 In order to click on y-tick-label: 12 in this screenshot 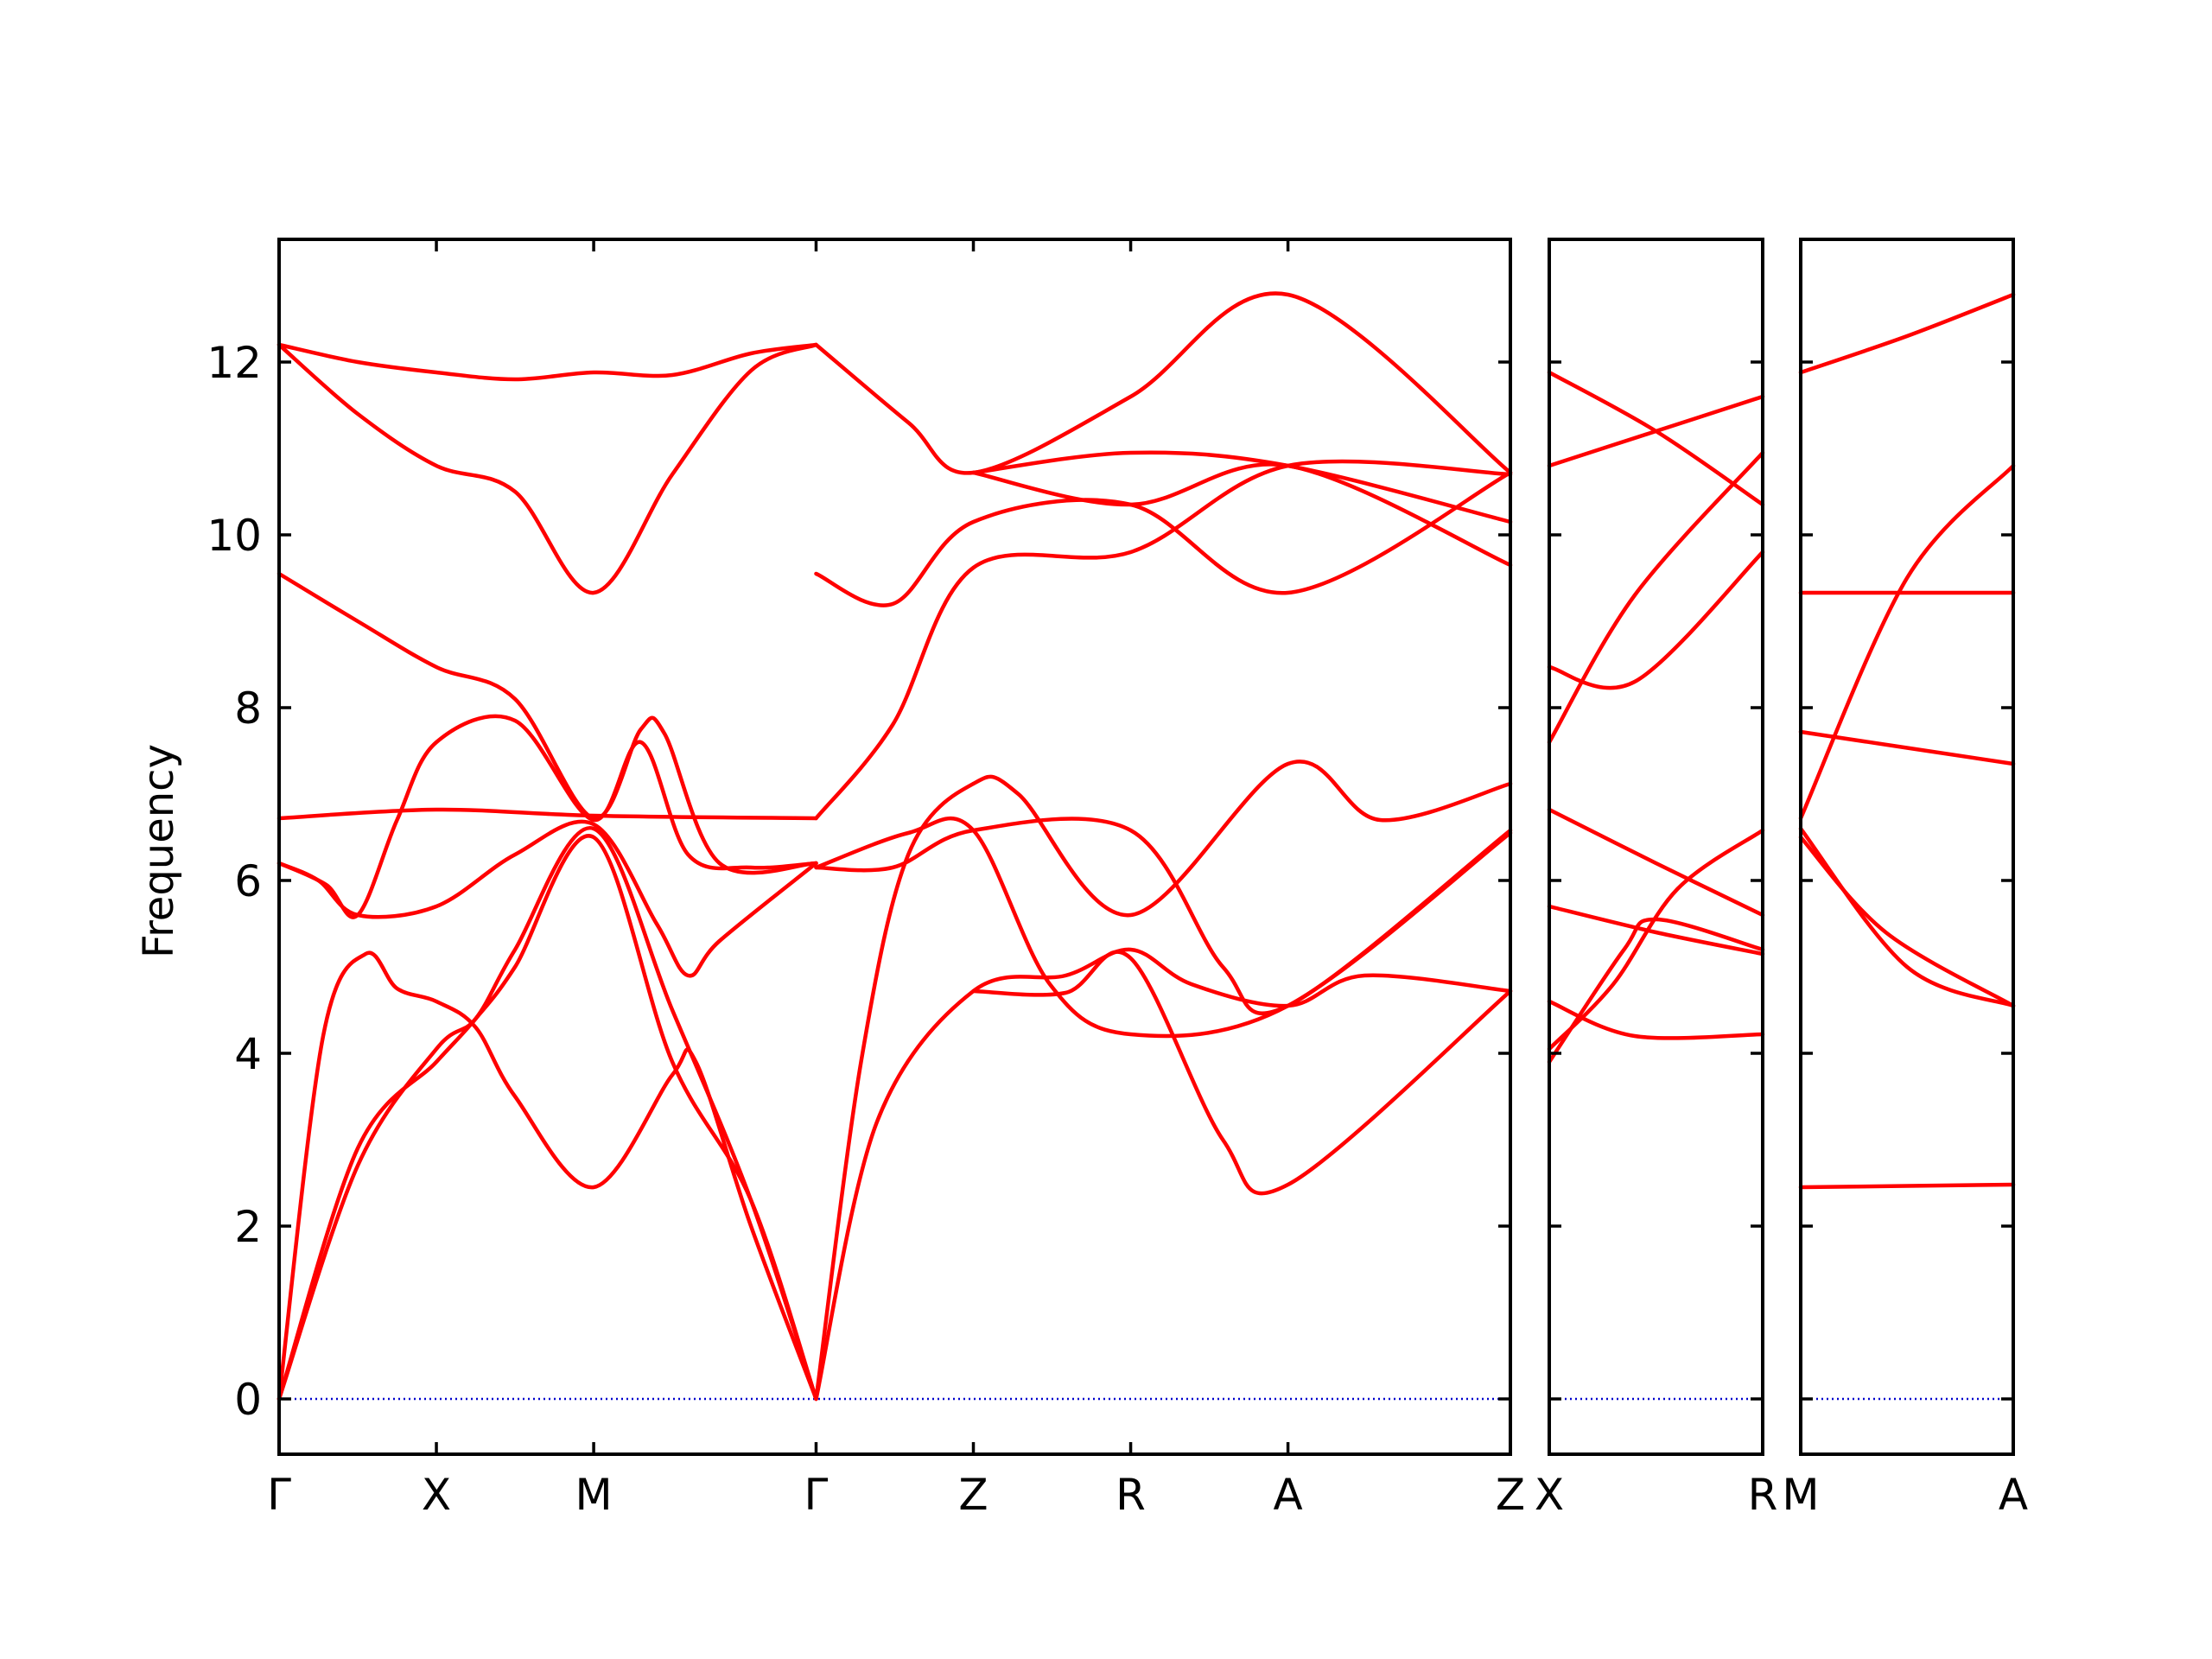, I will do `click(234, 363)`.